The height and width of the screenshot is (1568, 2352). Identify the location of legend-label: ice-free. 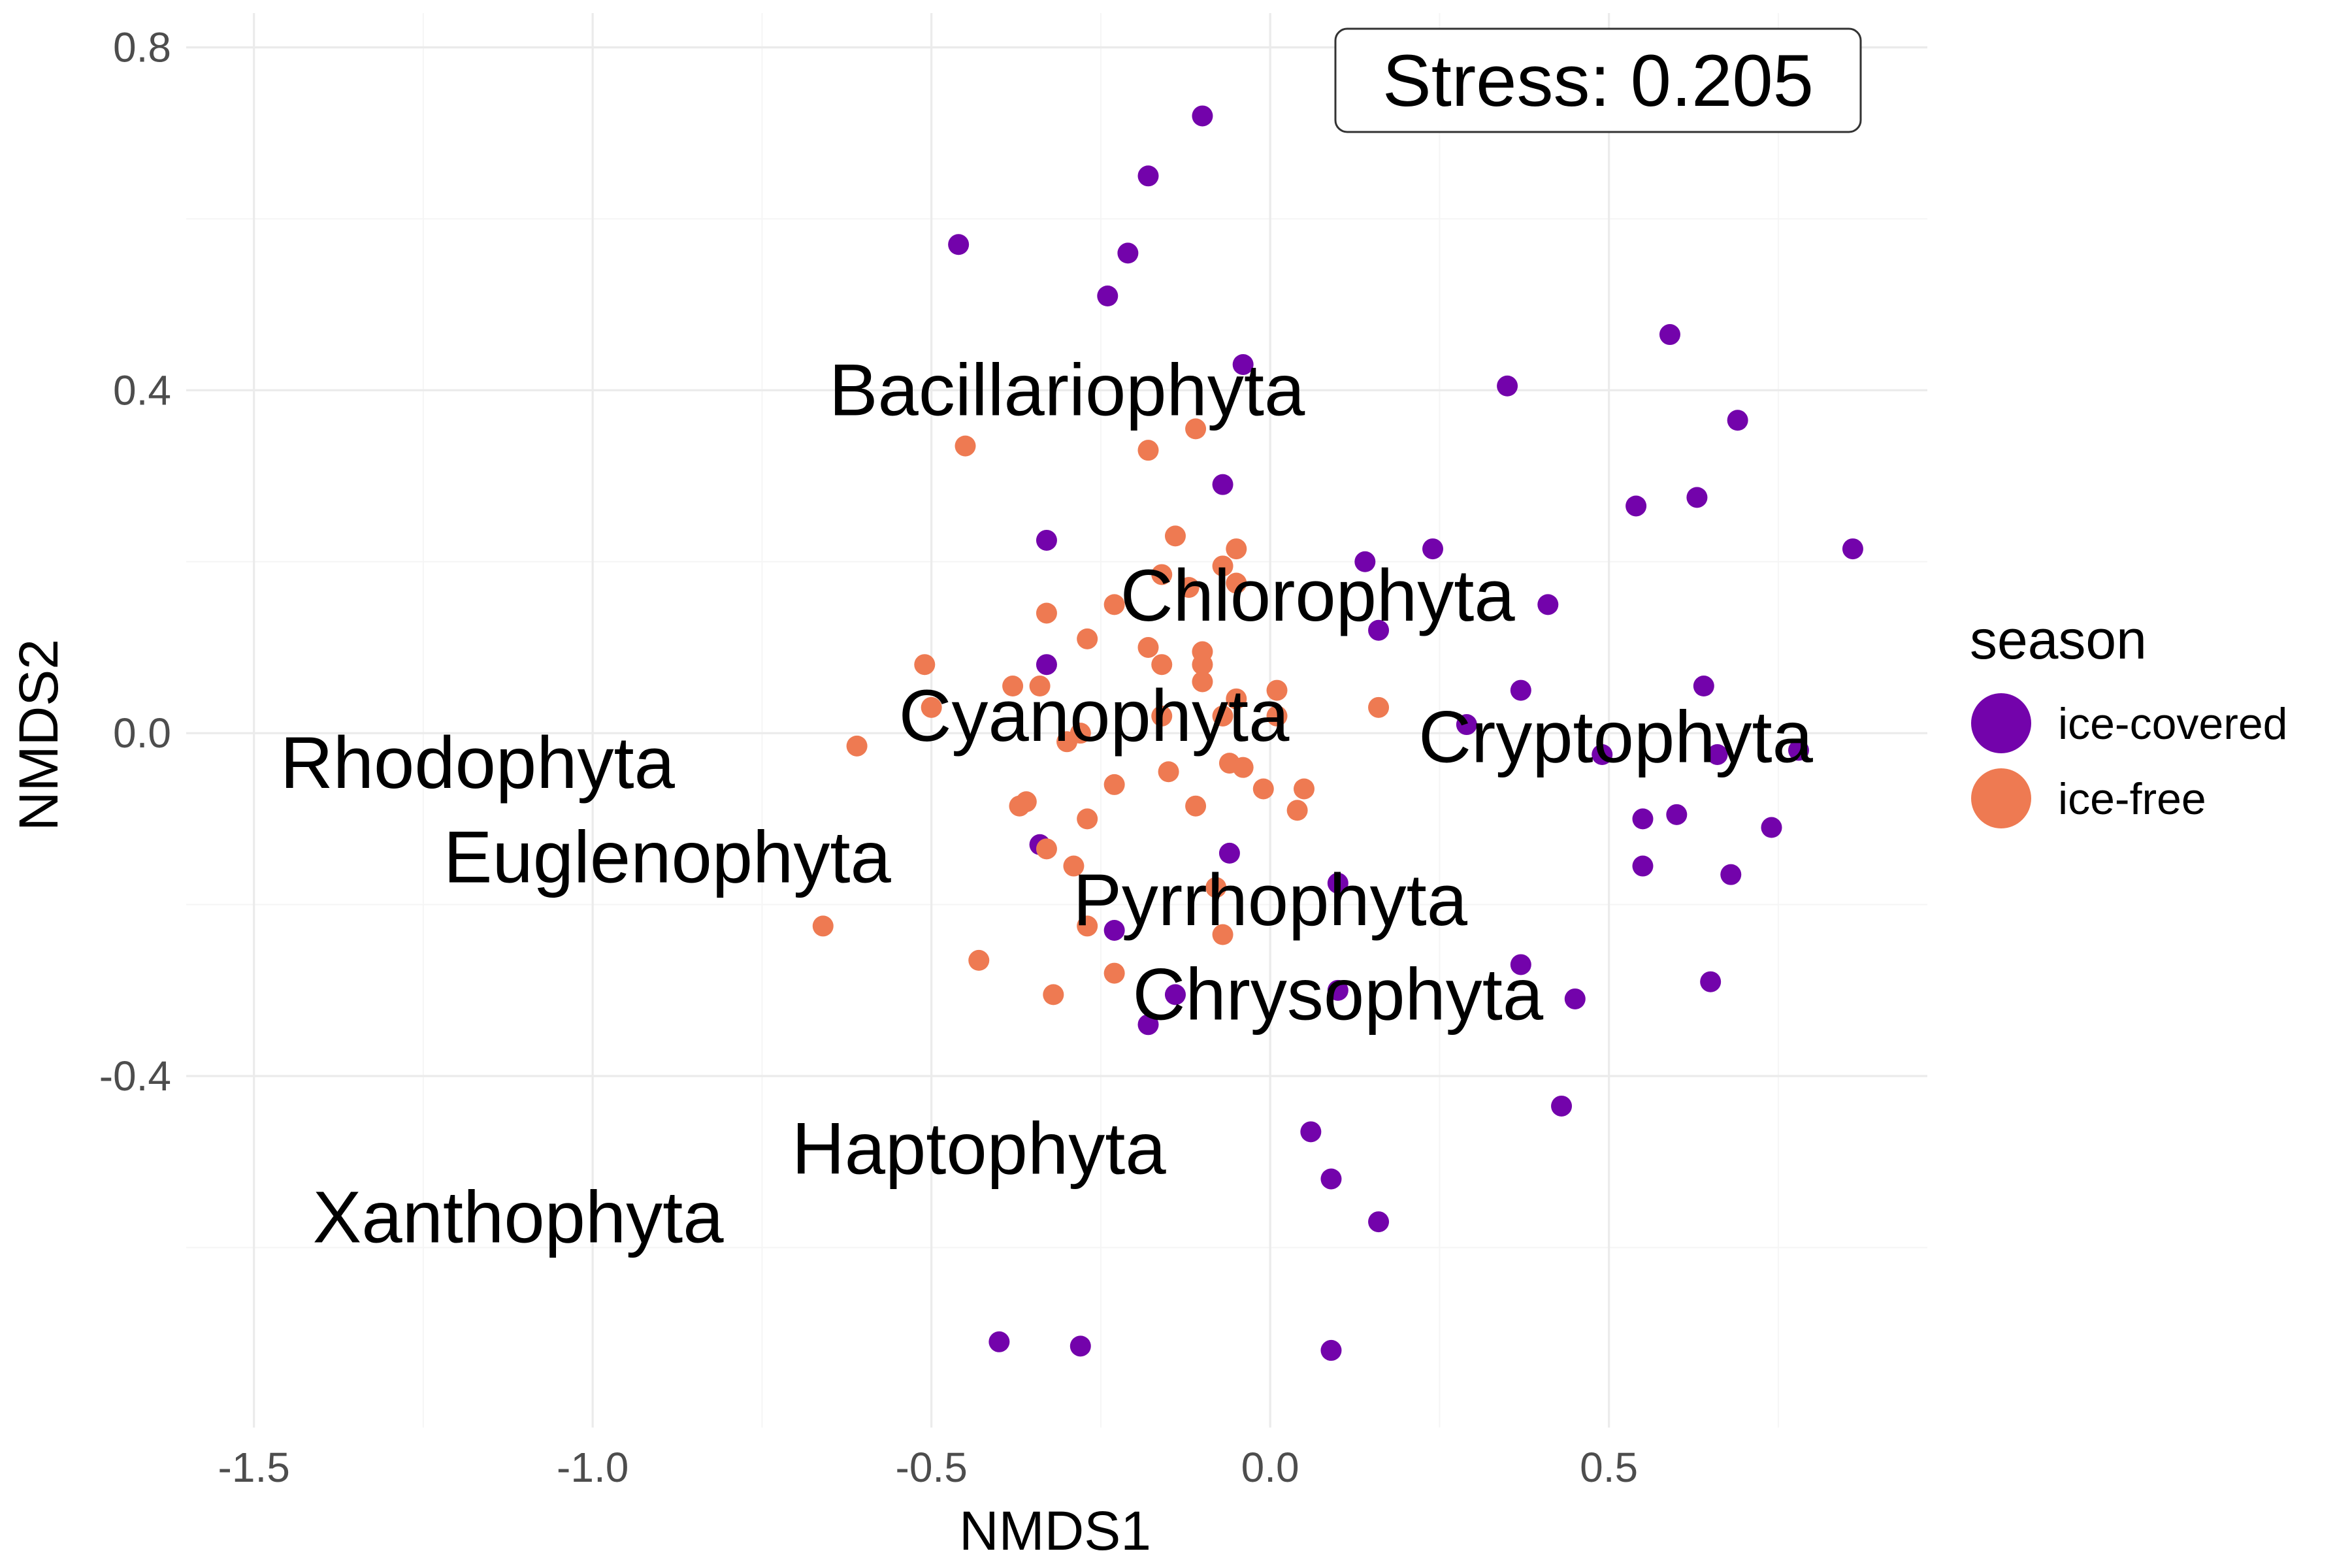
(2132, 799).